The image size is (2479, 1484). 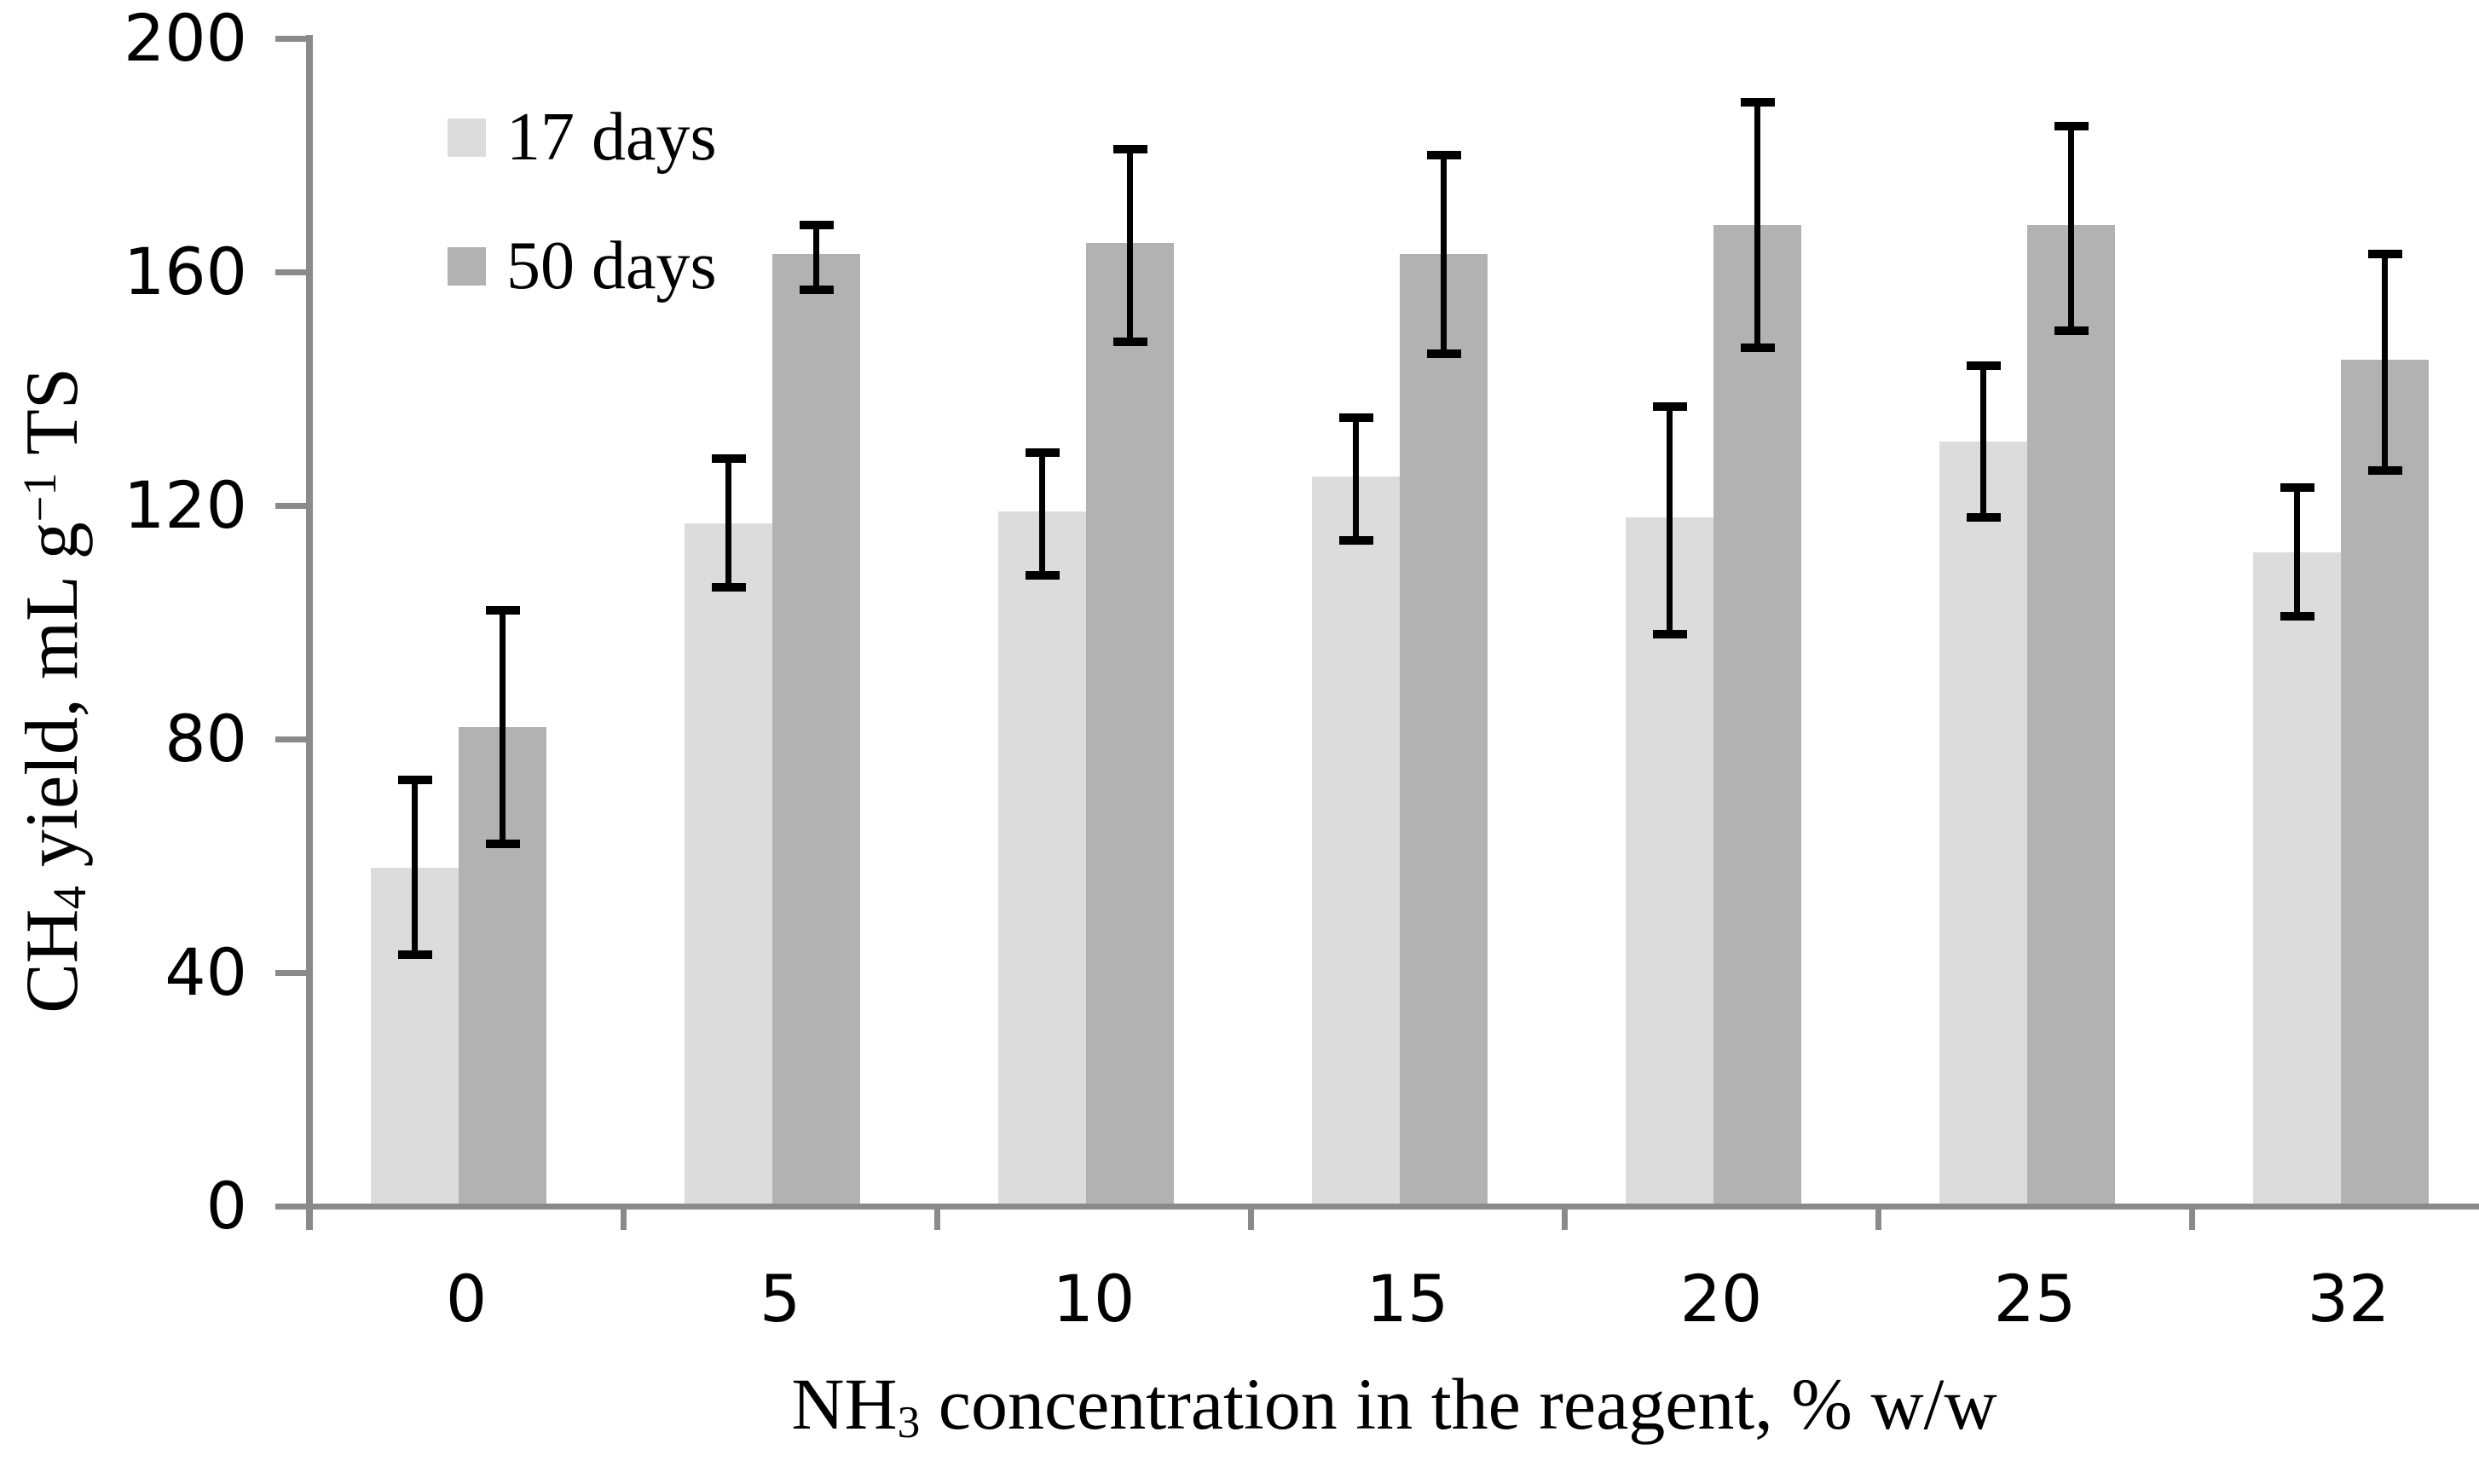 I want to click on legend-label-17-days: 17 days, so click(x=611, y=137).